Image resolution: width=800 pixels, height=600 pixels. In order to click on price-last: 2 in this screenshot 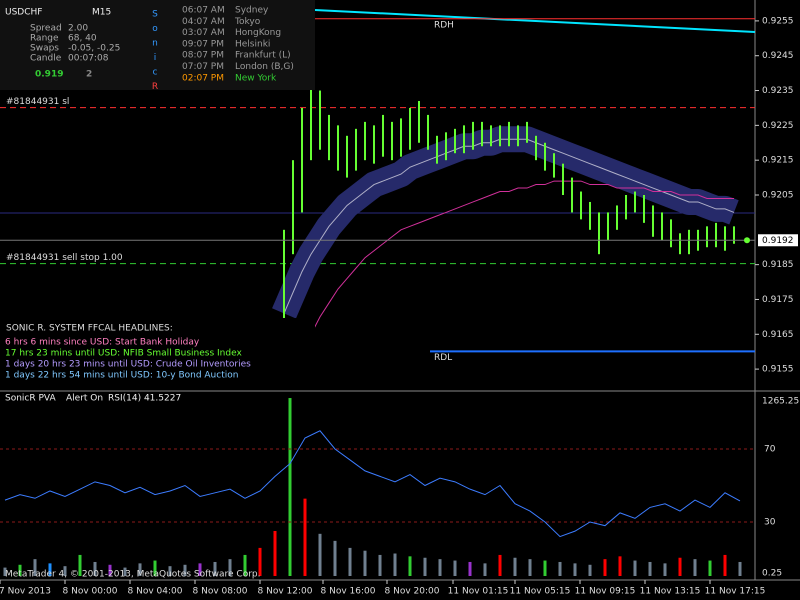, I will do `click(89, 75)`.